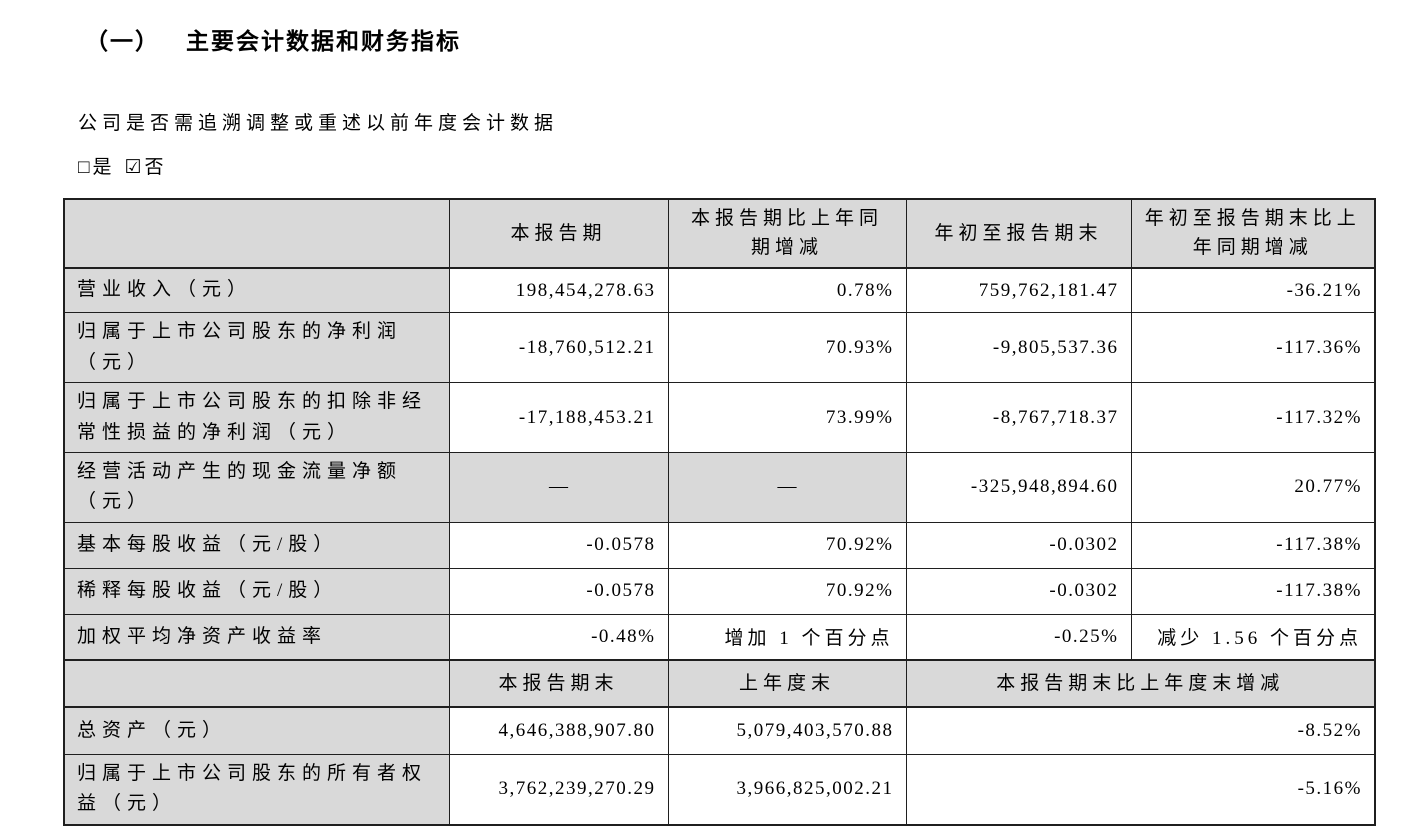 The height and width of the screenshot is (826, 1423). I want to click on header-current-period: 本报告期, so click(558, 233).